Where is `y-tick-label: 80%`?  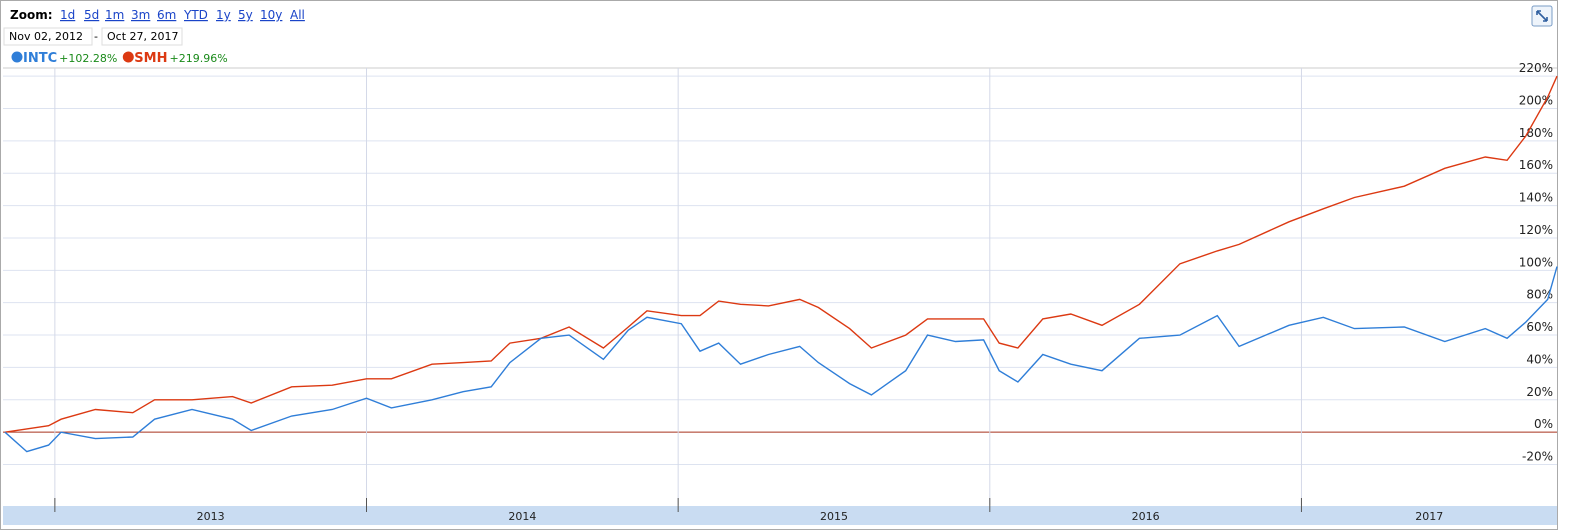
y-tick-label: 80% is located at coordinates (1539, 295).